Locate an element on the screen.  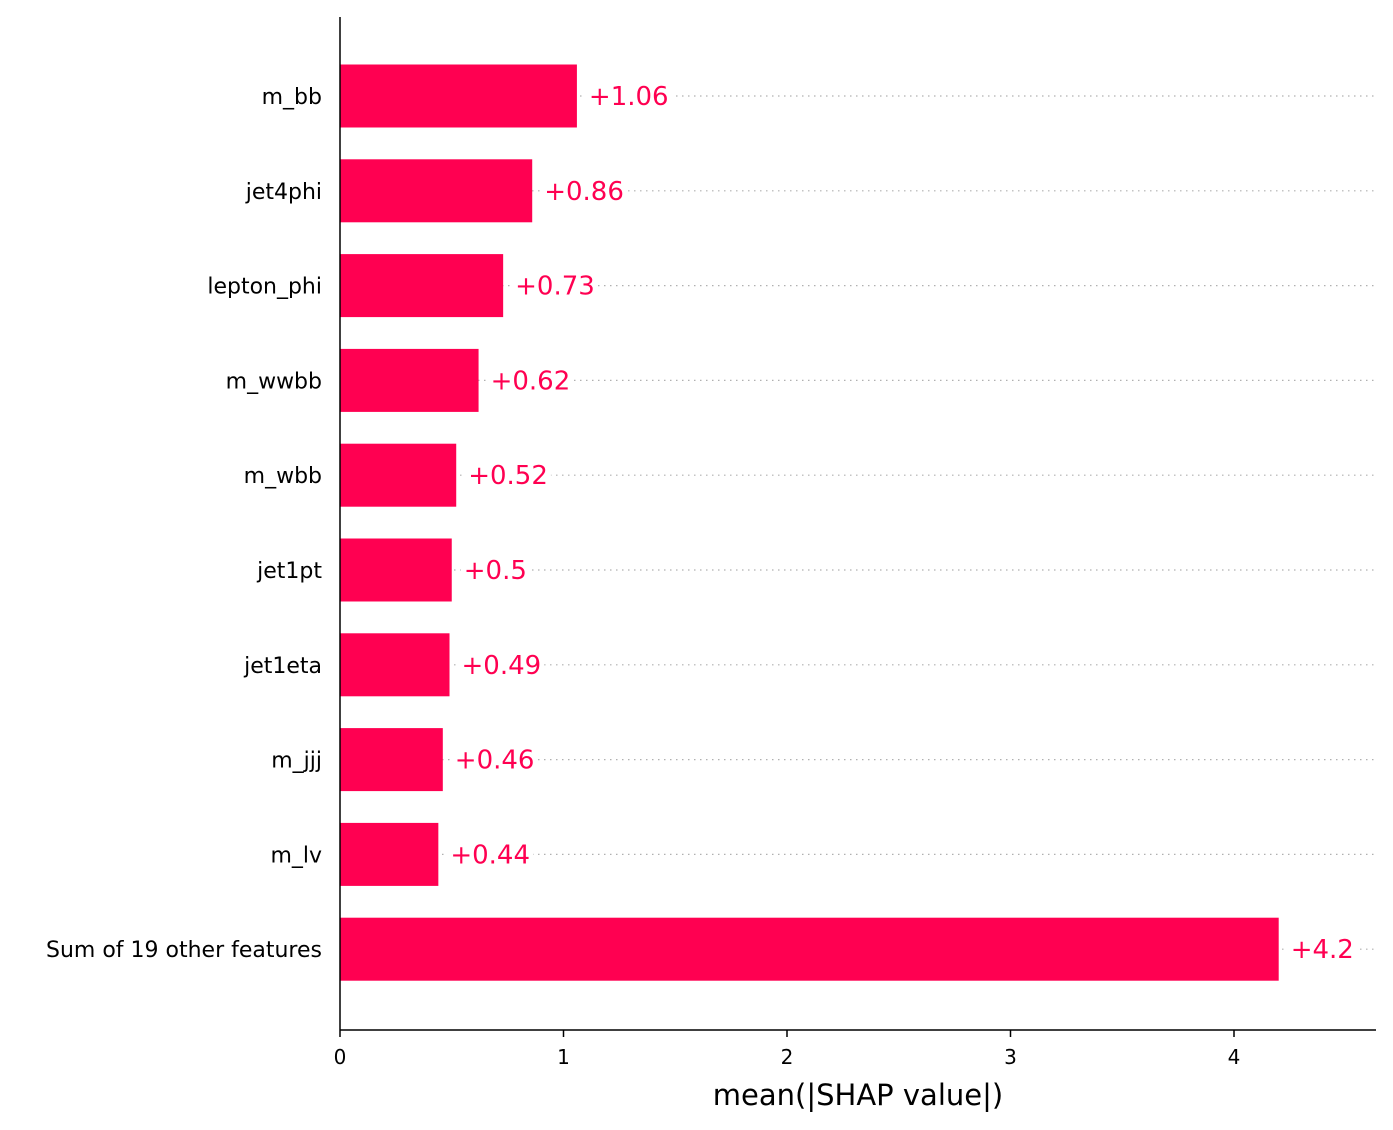
bar-value-label: +0.44 is located at coordinates (490, 855).